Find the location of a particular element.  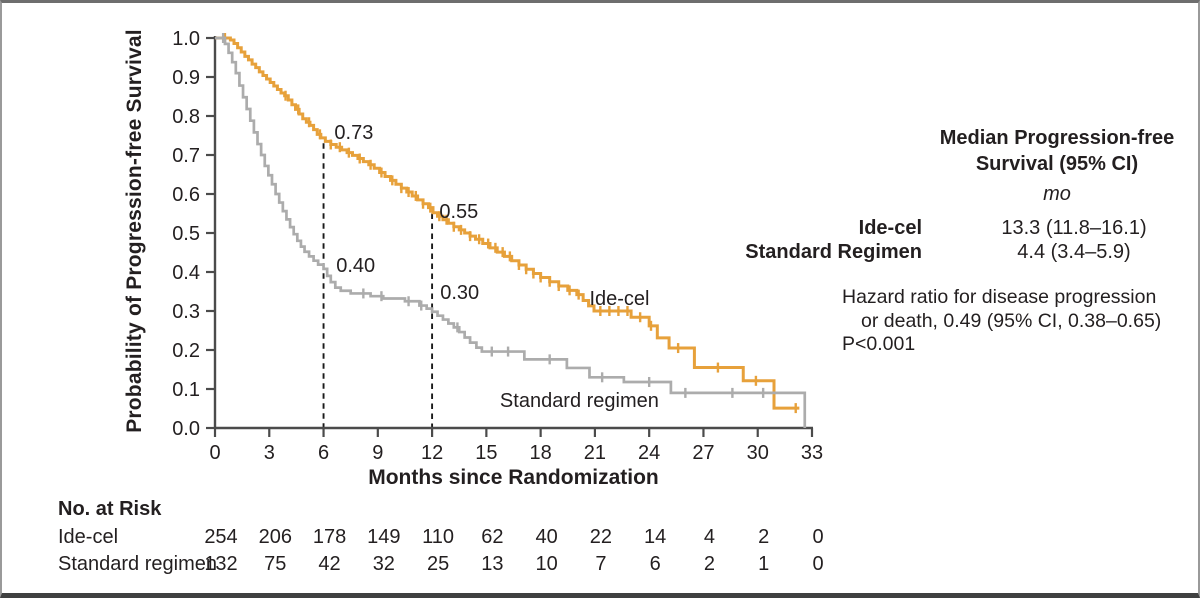

stats-panel-unit: mo is located at coordinates (1057, 194).